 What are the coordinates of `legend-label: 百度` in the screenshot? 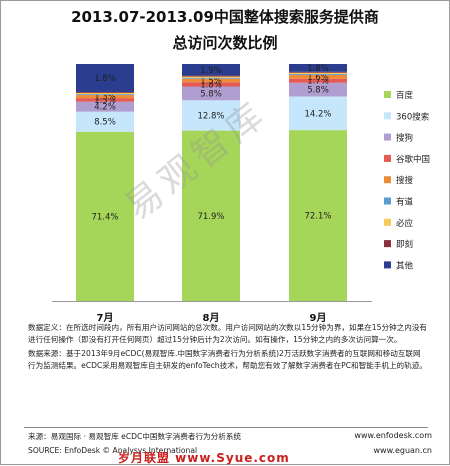 It's located at (405, 95).